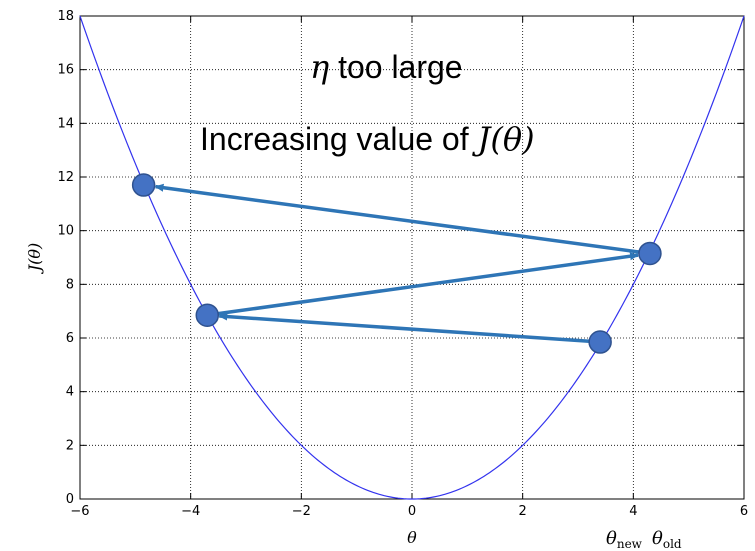  Describe the element at coordinates (190, 511) in the screenshot. I see `x-tick-label: −4` at that location.